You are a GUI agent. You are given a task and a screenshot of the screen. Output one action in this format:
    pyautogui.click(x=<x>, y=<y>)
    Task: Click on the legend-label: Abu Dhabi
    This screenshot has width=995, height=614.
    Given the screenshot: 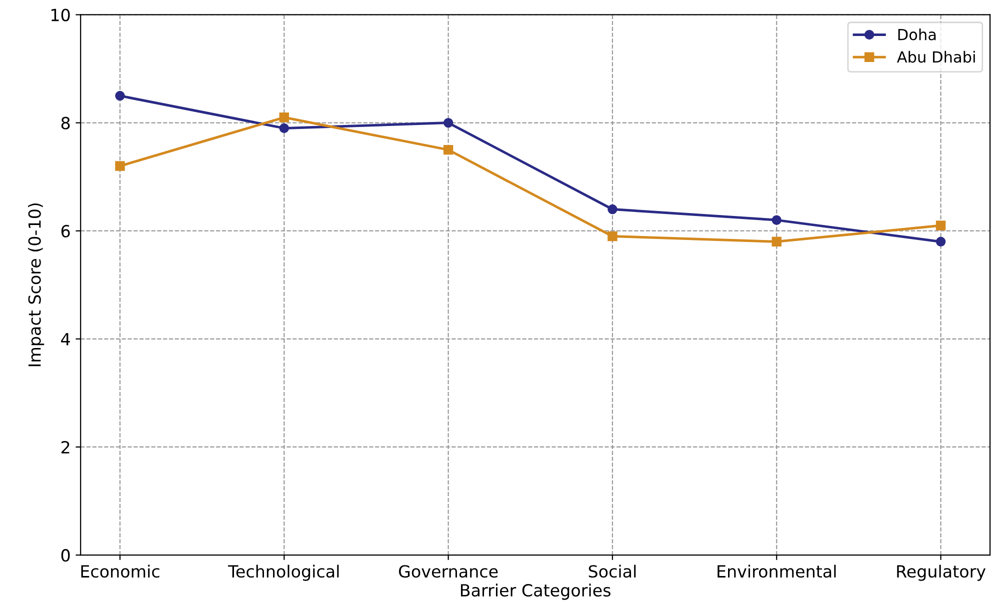 What is the action you would take?
    pyautogui.click(x=935, y=56)
    